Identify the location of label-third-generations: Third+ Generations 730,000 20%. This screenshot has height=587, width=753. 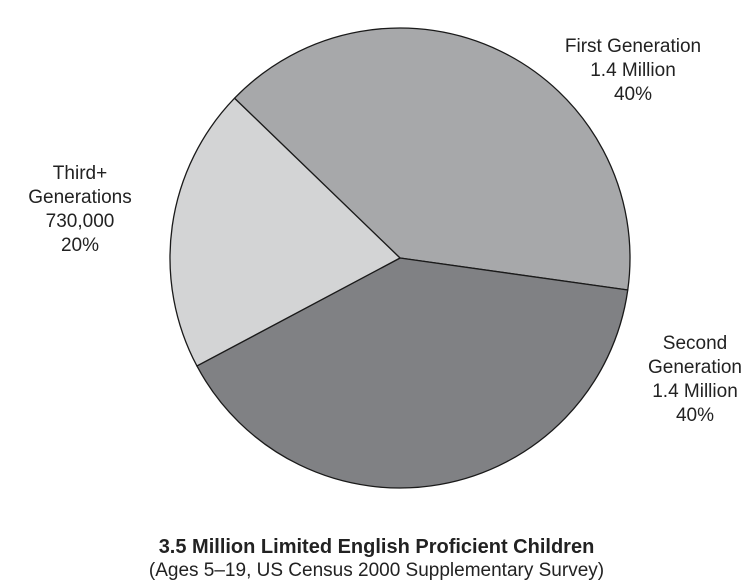
(80, 210).